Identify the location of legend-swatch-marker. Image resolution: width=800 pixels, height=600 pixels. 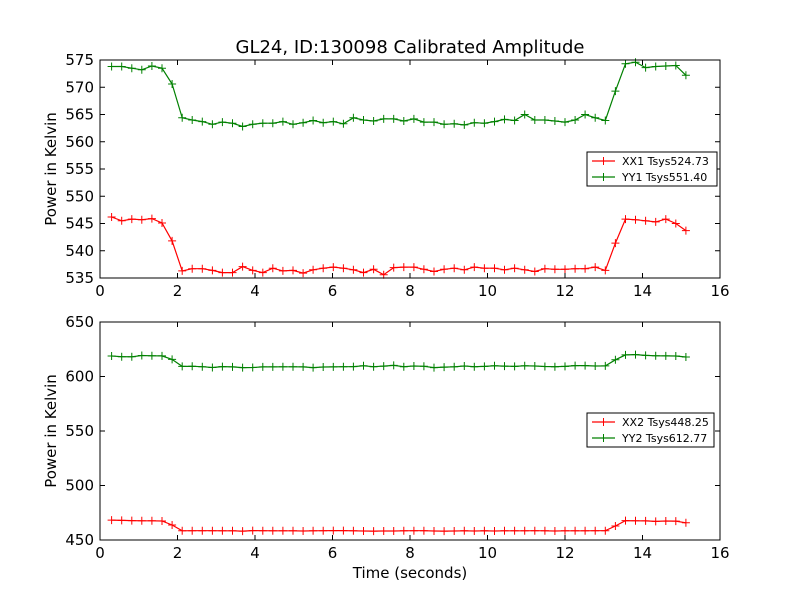
(603, 161).